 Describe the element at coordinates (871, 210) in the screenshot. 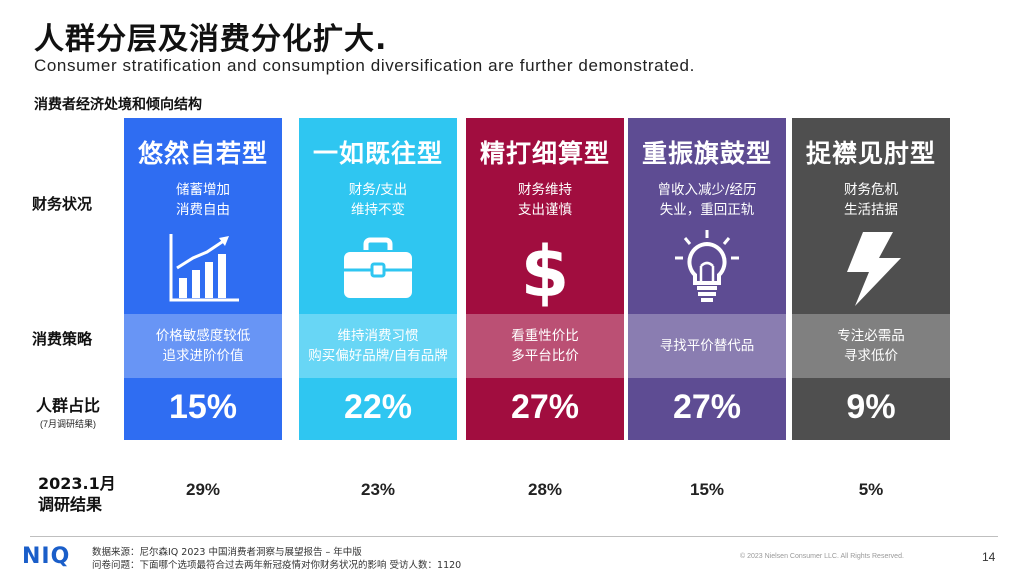

I see `financial-status-line: 生活拮据` at that location.